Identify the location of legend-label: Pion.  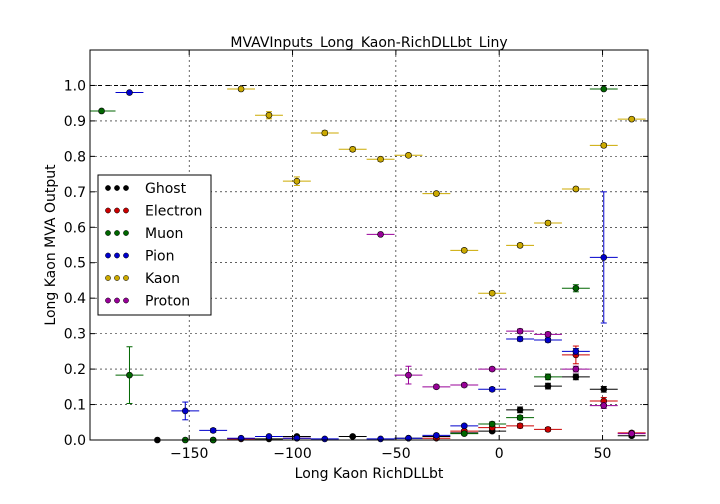
(159, 257).